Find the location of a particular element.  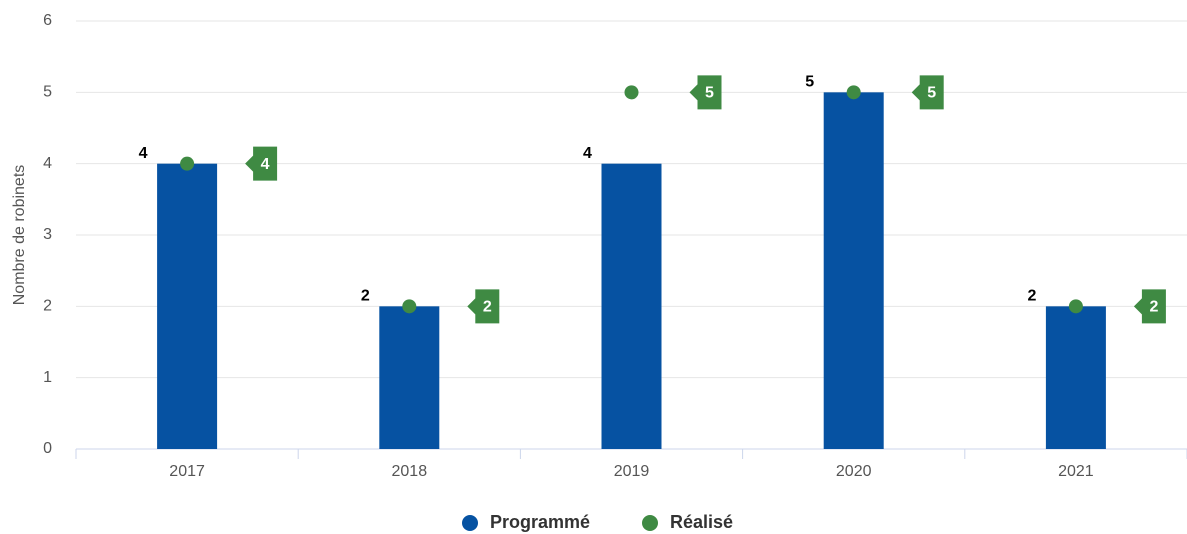

x-tick-label: 2019 is located at coordinates (632, 471).